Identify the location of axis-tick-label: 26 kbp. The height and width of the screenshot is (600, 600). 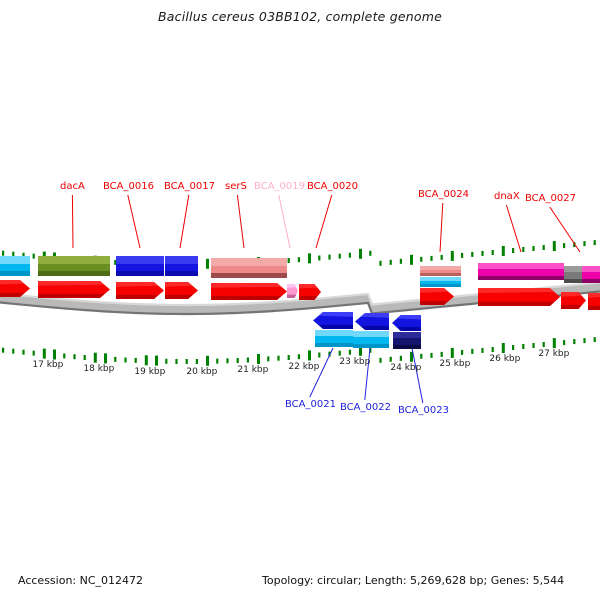
(505, 358).